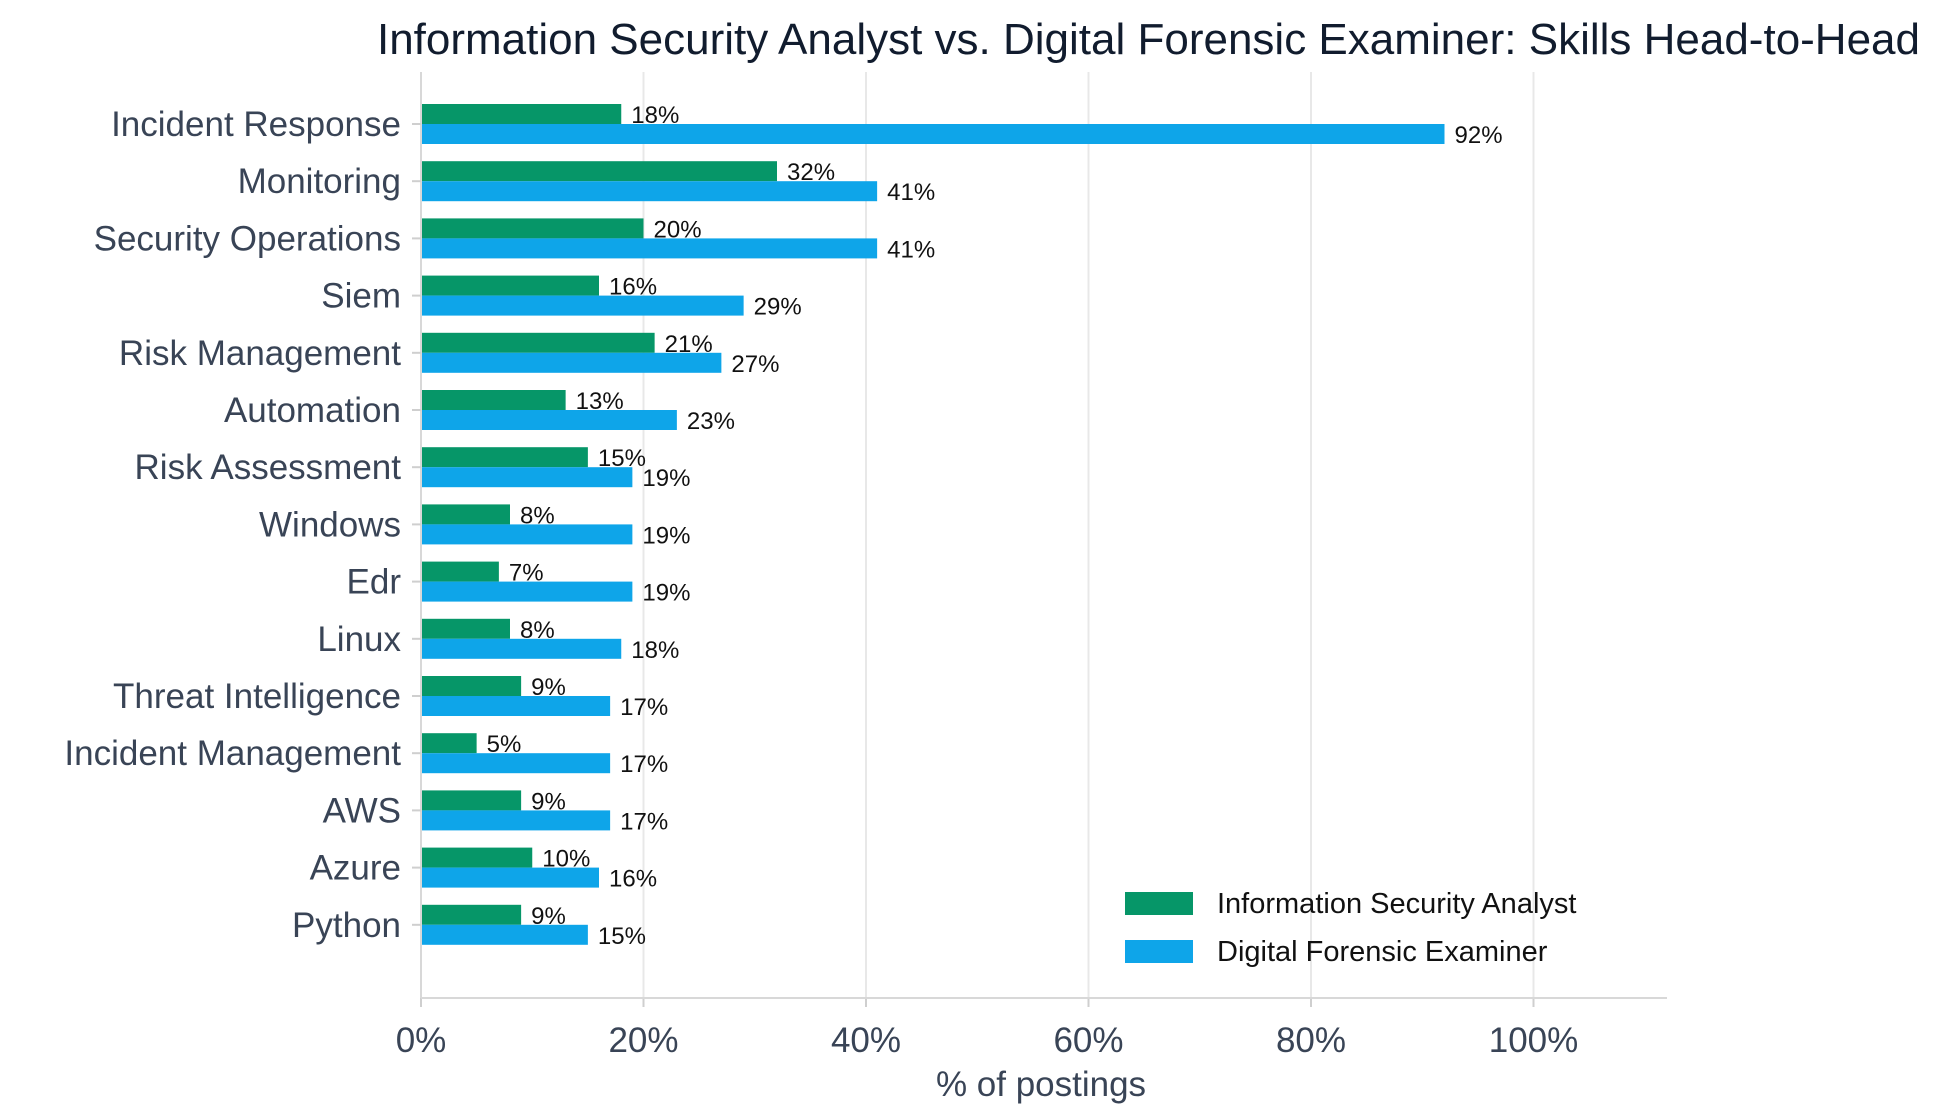 The height and width of the screenshot is (1119, 1941). Describe the element at coordinates (1534, 1040) in the screenshot. I see `x-tick-label: 100%` at that location.